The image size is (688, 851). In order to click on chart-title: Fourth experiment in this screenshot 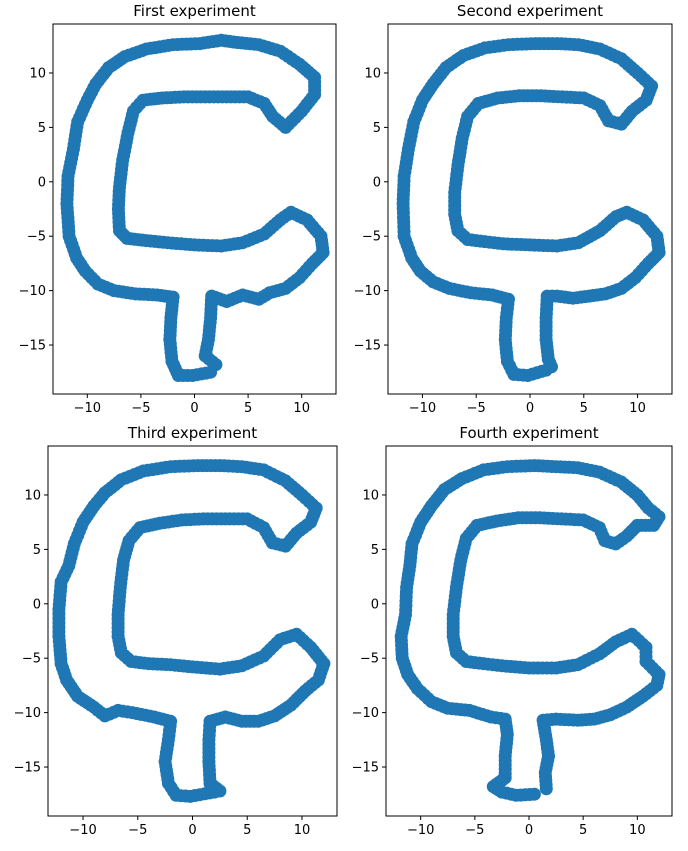, I will do `click(528, 433)`.